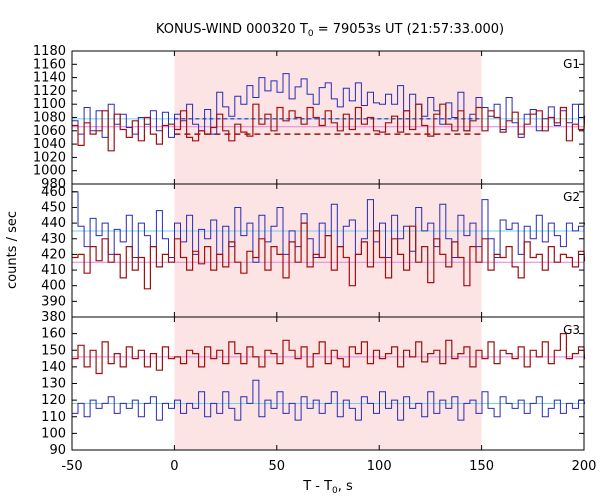 The height and width of the screenshot is (500, 600). I want to click on g3-blue-series, so click(329, 400).